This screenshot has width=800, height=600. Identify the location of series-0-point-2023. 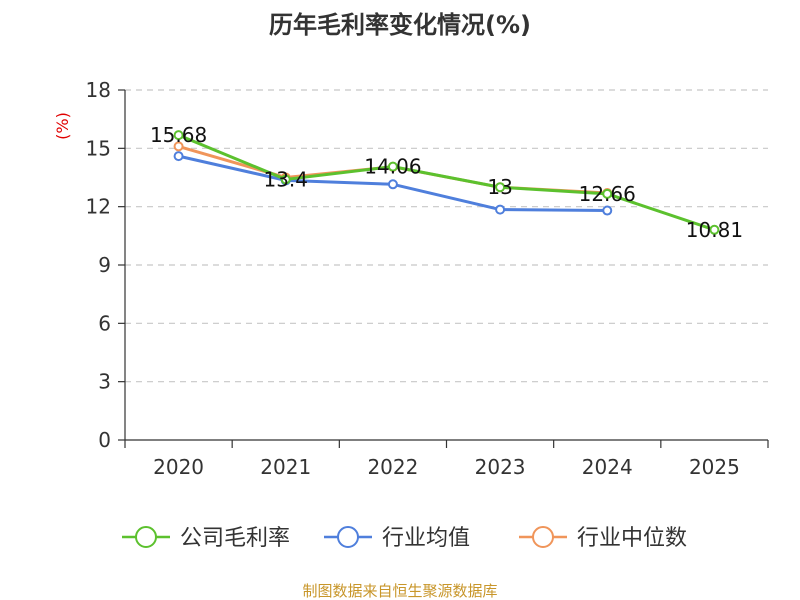
(500, 187).